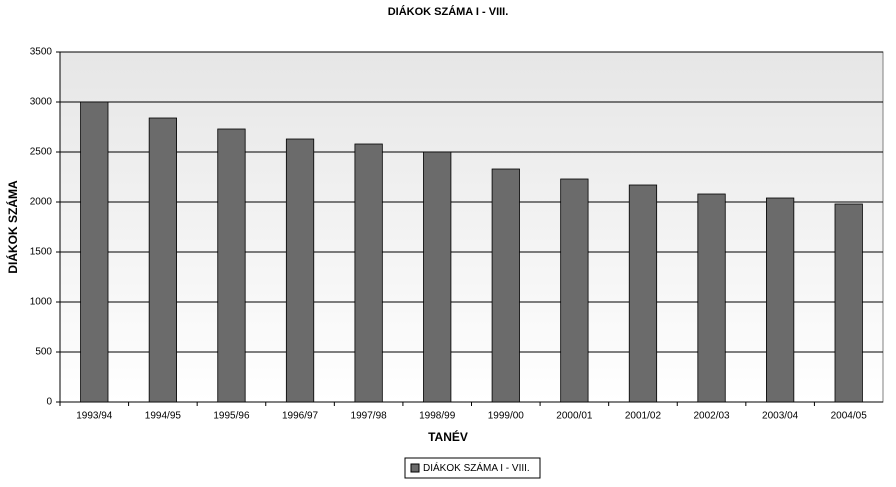 The image size is (896, 487). I want to click on x-tick-label: 1997/98, so click(369, 416).